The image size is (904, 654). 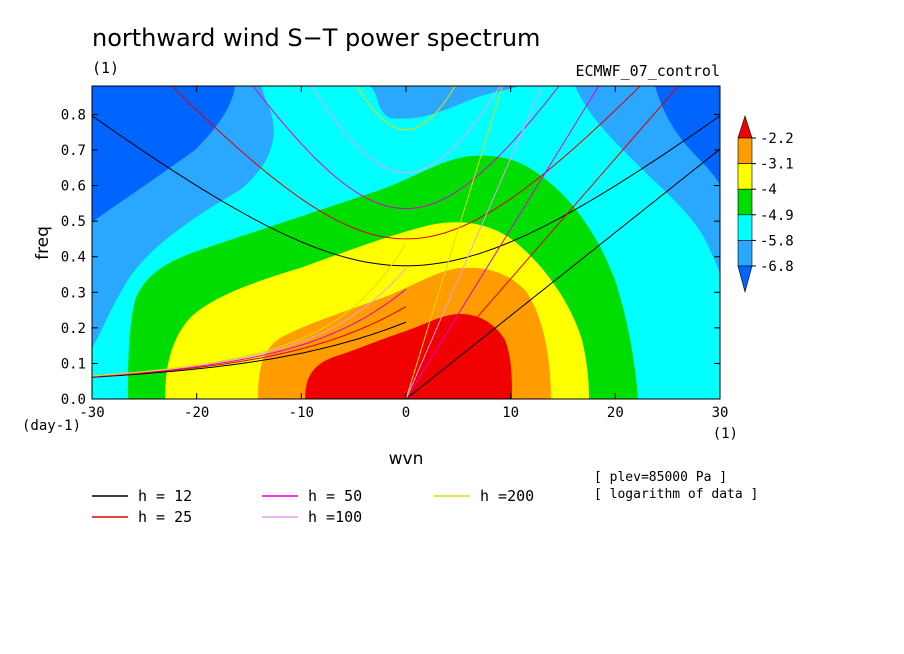 What do you see at coordinates (510, 413) in the screenshot?
I see `x-tick-label: 10` at bounding box center [510, 413].